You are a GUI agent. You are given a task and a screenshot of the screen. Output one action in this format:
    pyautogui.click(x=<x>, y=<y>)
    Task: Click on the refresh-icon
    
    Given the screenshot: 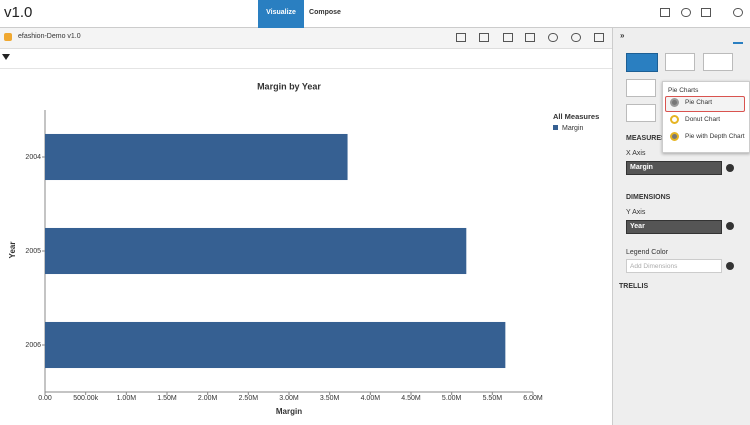 What is the action you would take?
    pyautogui.click(x=553, y=37)
    